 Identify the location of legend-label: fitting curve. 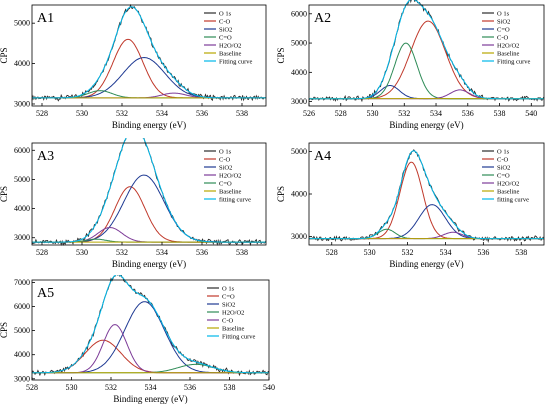
(235, 200).